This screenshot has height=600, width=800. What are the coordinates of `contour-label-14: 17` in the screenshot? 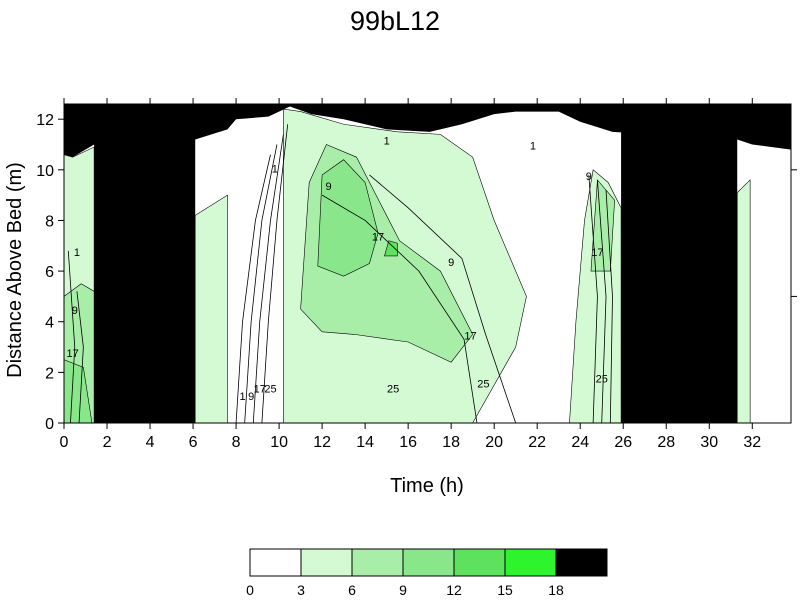 It's located at (597, 253).